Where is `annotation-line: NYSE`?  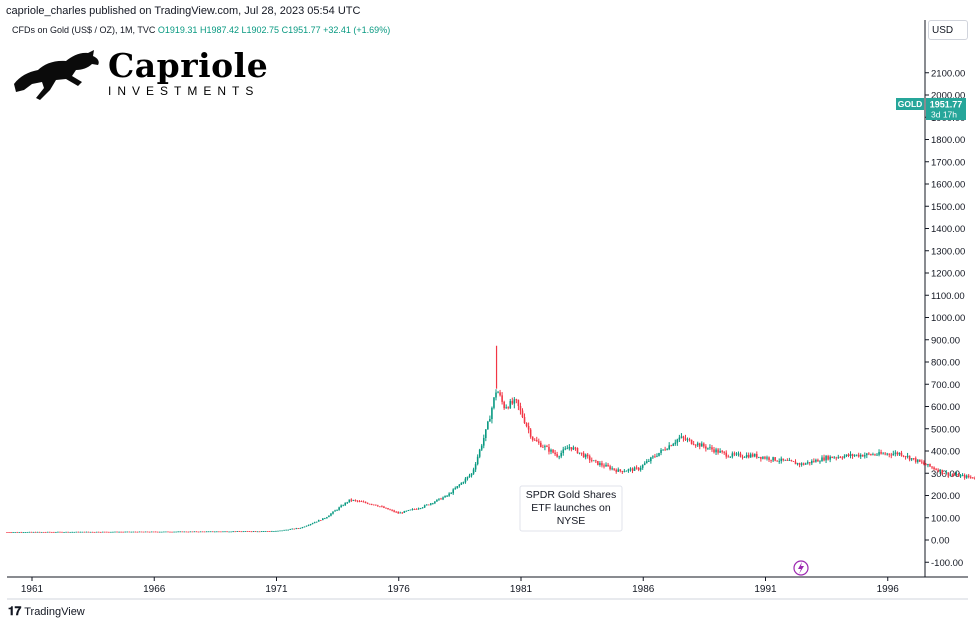
annotation-line: NYSE is located at coordinates (571, 521).